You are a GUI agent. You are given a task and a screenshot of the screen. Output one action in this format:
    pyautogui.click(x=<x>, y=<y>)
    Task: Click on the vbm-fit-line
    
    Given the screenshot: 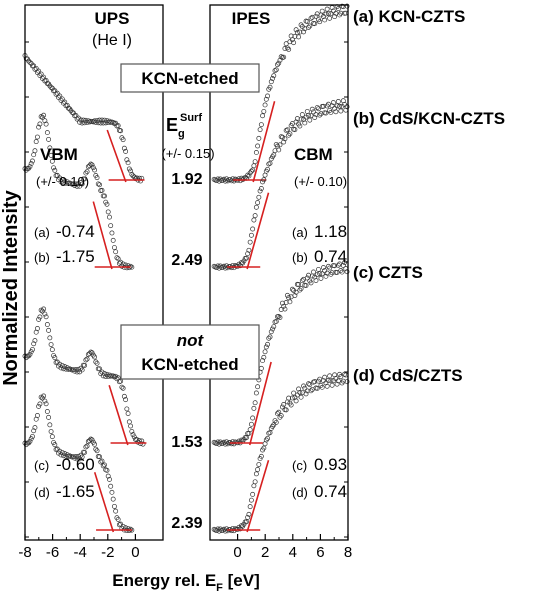 What is the action you would take?
    pyautogui.click(x=116, y=156)
    